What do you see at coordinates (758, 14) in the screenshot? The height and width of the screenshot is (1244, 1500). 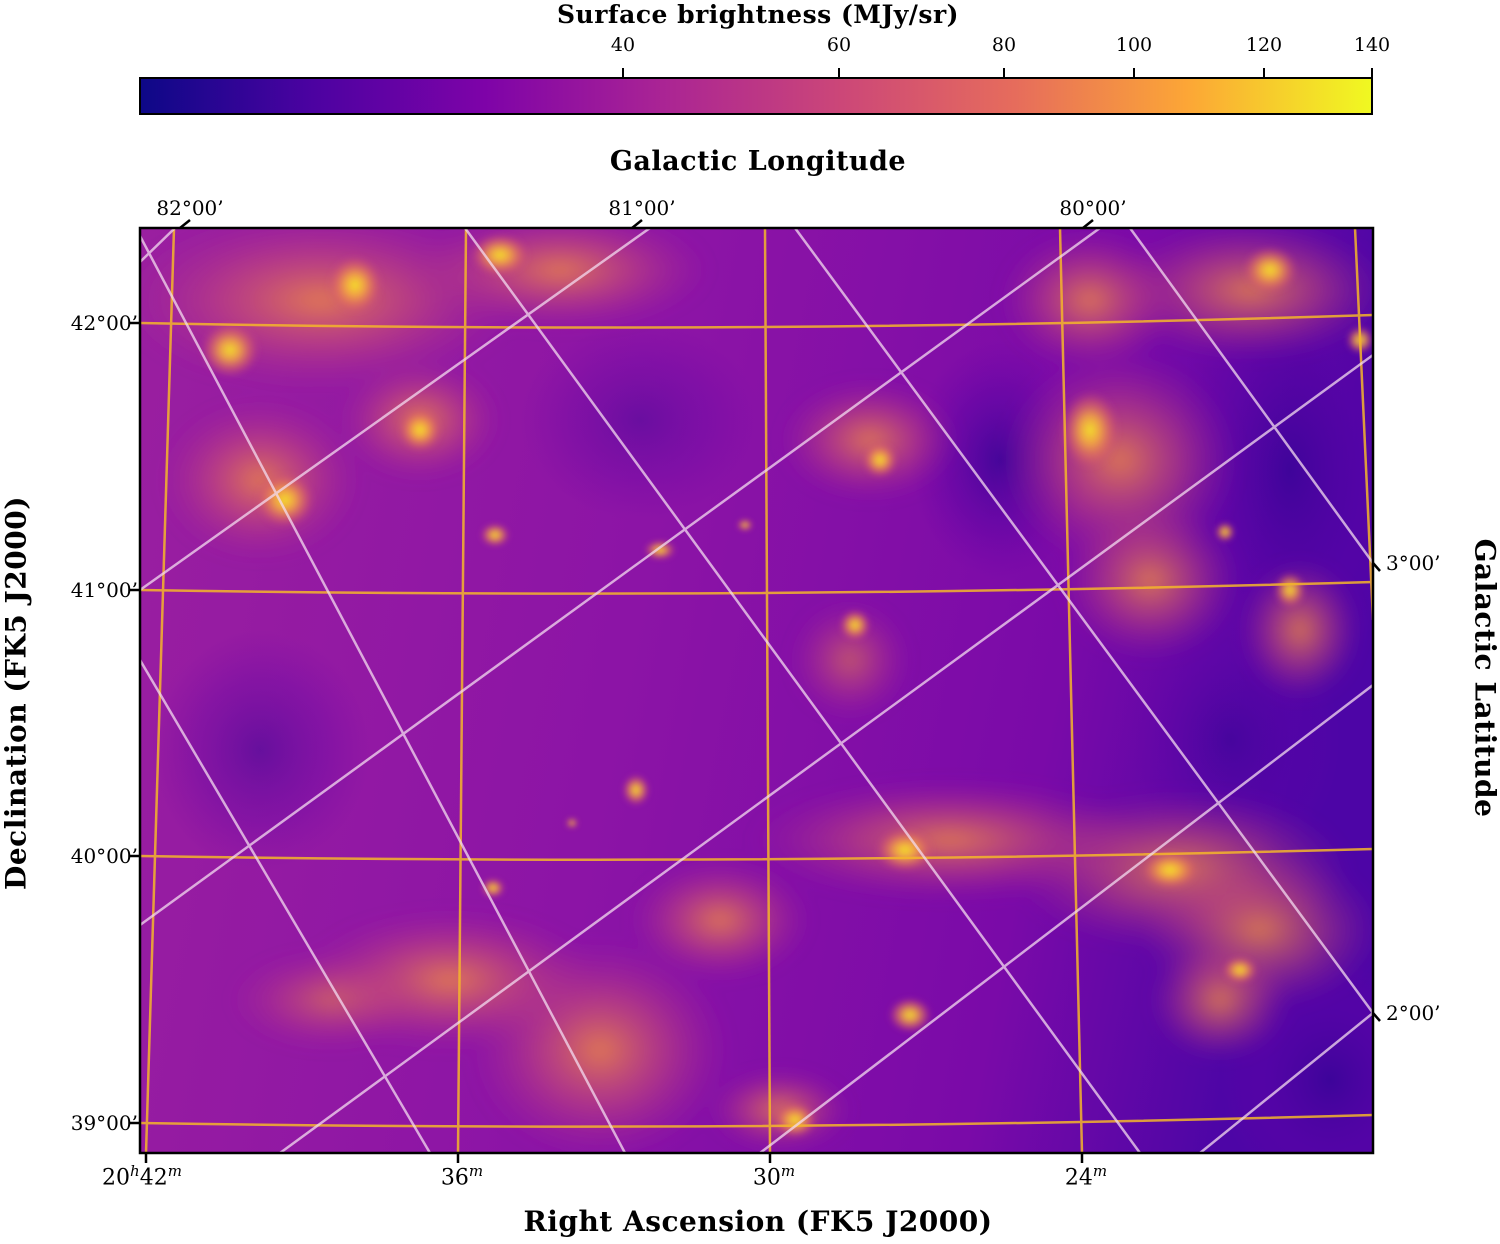 I see `colorbar-title: Surface brightness (MJy/sr)` at bounding box center [758, 14].